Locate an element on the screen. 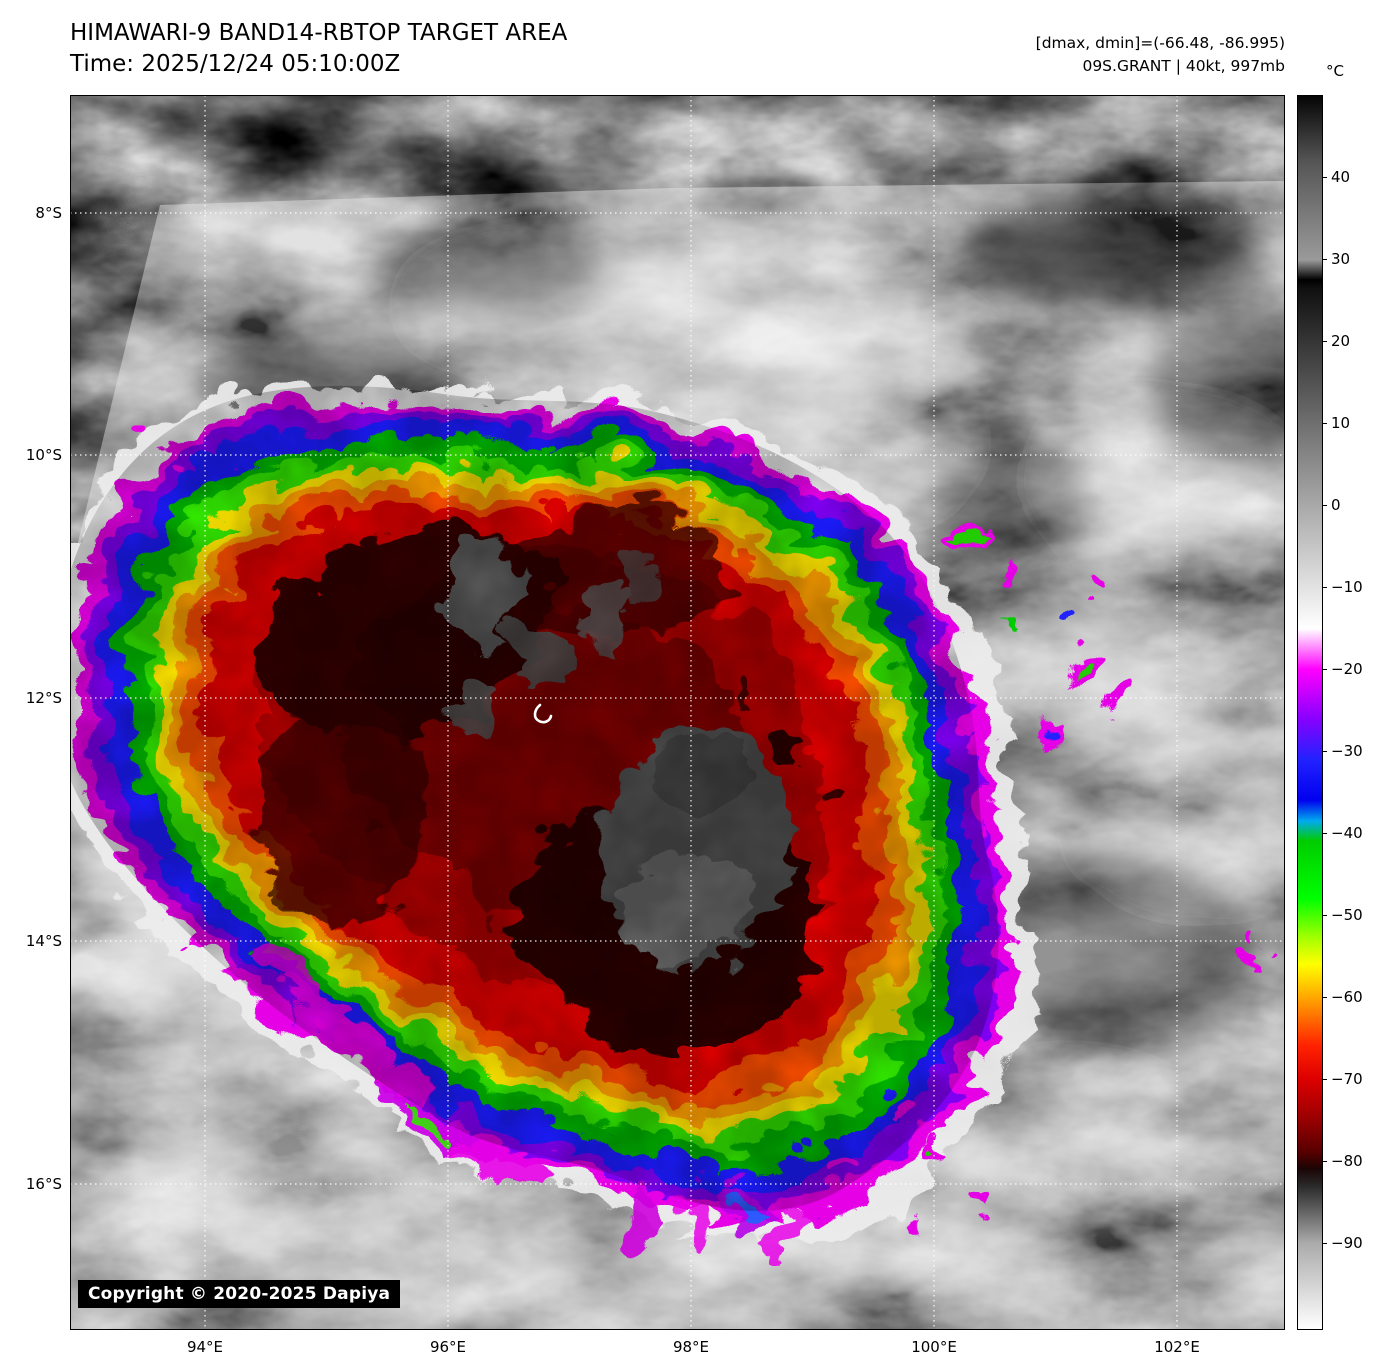 Image resolution: width=1388 pixels, height=1359 pixels. colorbar-tick: 40 is located at coordinates (1336, 177).